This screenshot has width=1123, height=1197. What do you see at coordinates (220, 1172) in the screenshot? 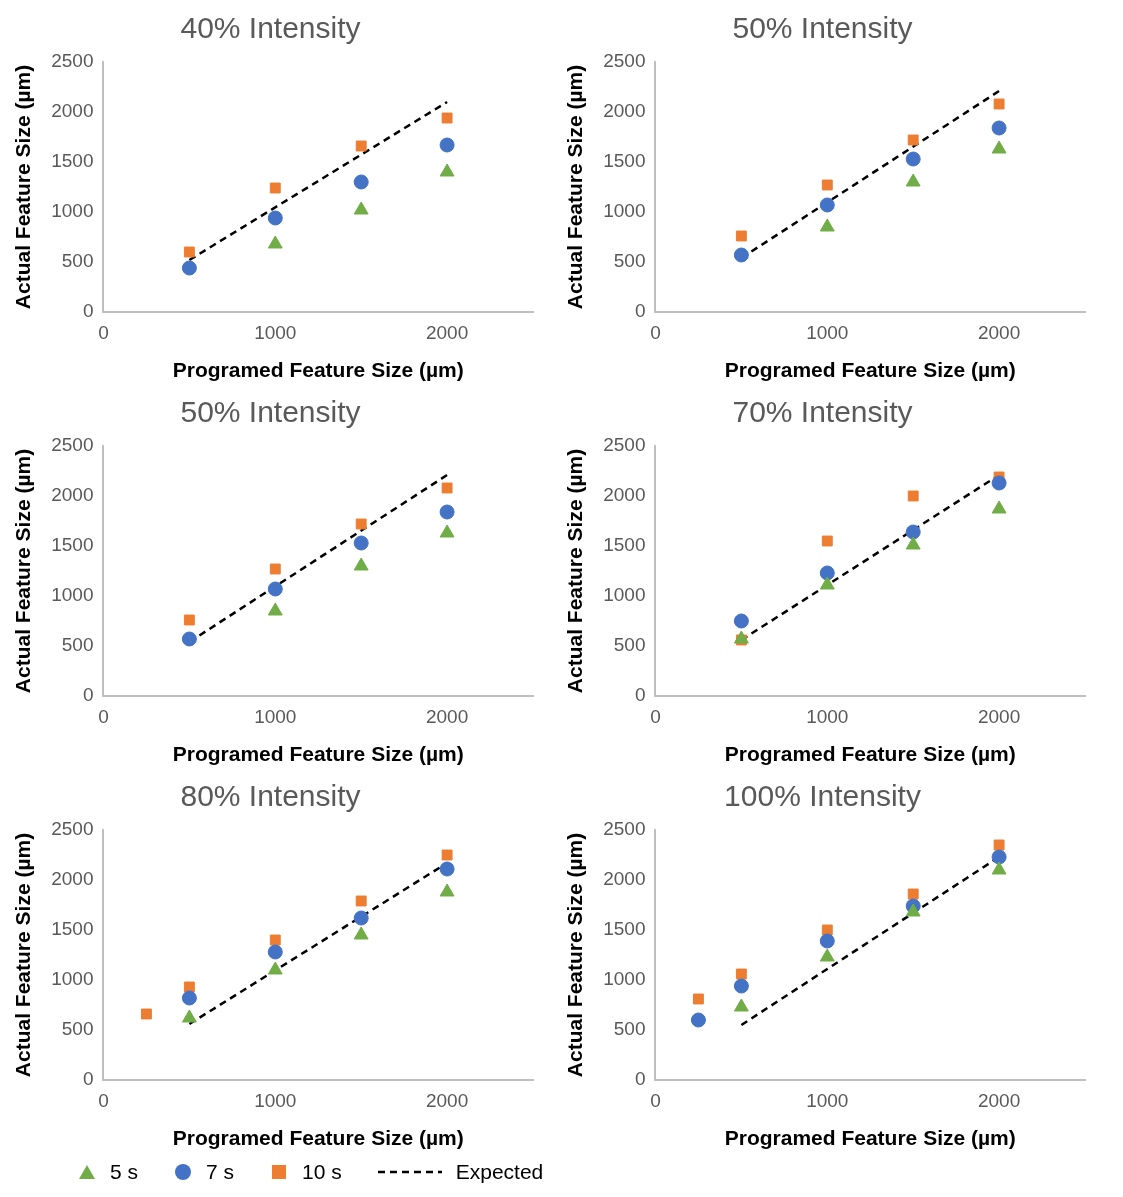
I see `legend-label: 7 s` at bounding box center [220, 1172].